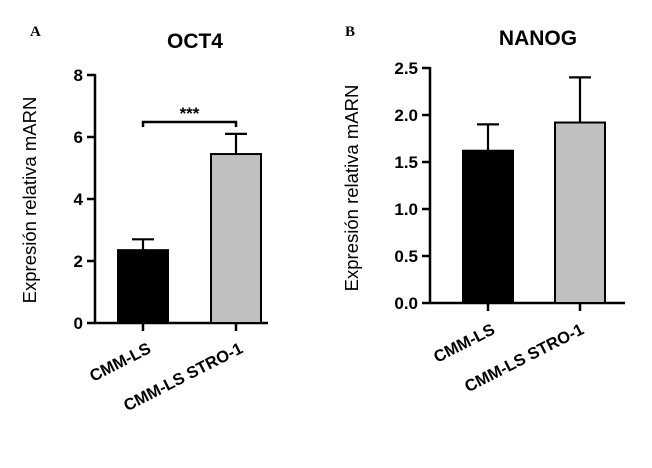  What do you see at coordinates (406, 68) in the screenshot?
I see `y-tick-label: 2.5` at bounding box center [406, 68].